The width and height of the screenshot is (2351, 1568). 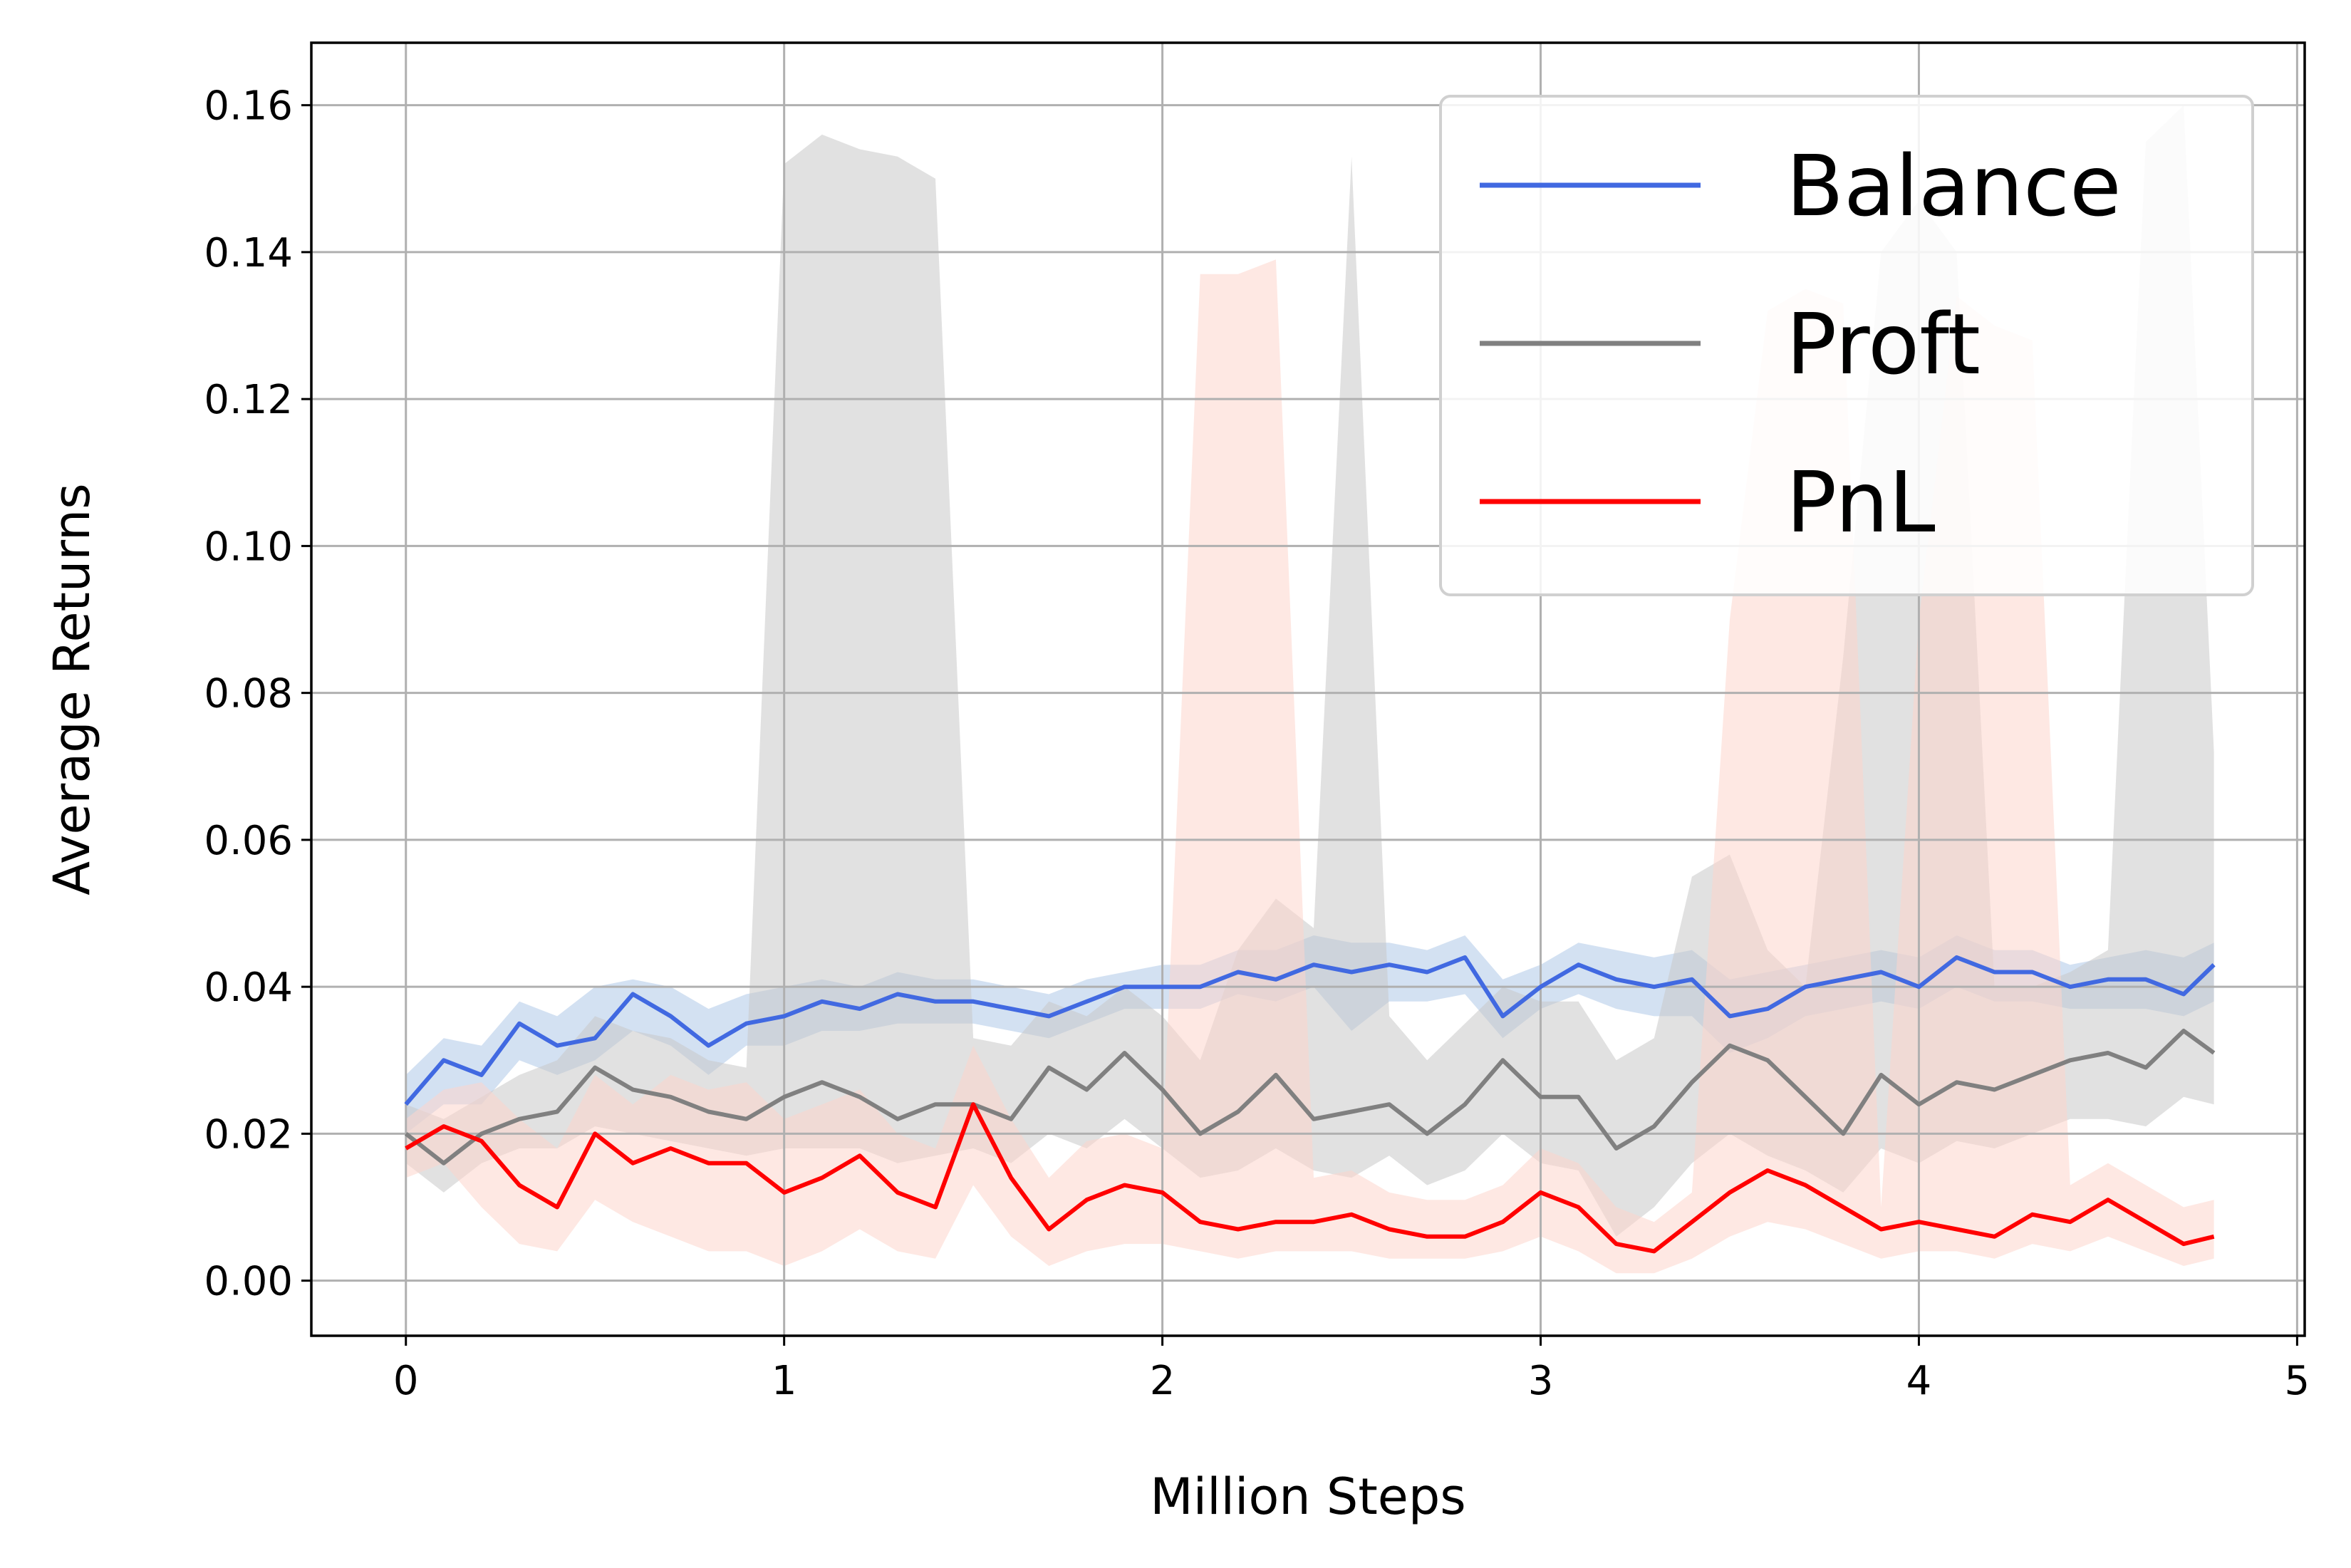 What do you see at coordinates (248, 1134) in the screenshot?
I see `y-tick-label: 0.02` at bounding box center [248, 1134].